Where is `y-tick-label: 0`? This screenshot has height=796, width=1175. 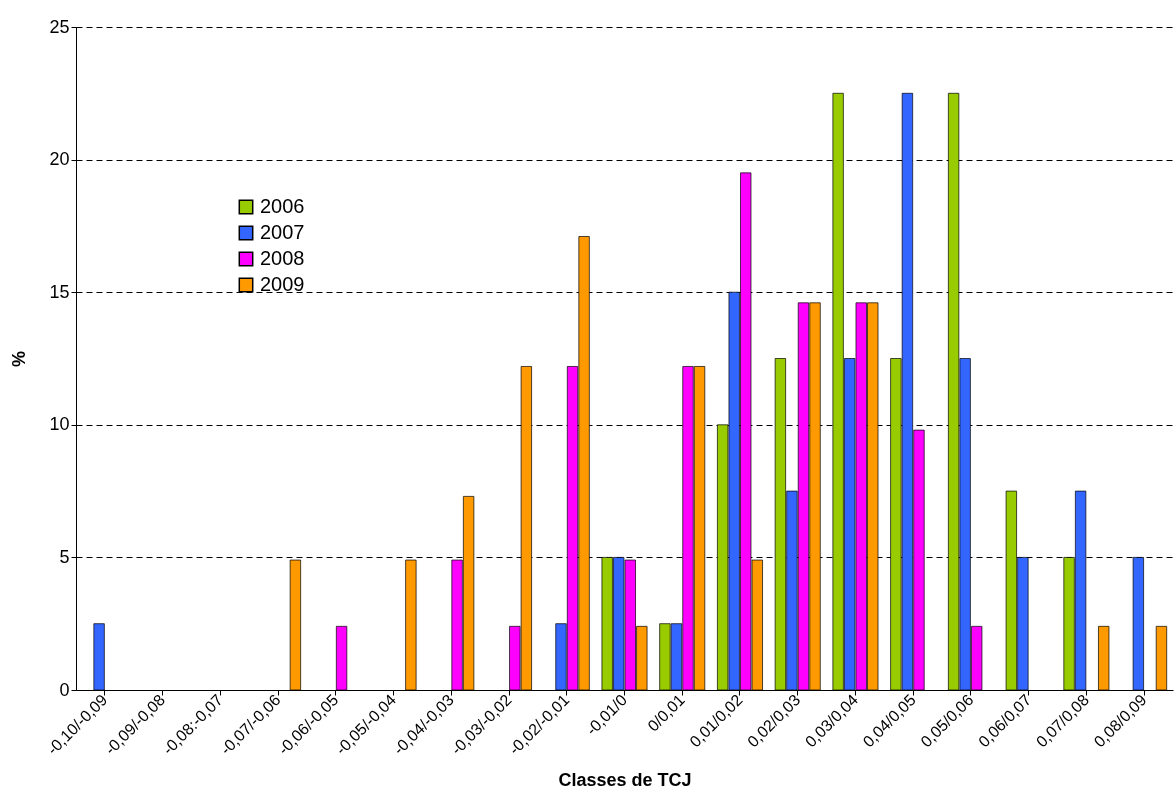 y-tick-label: 0 is located at coordinates (64, 689).